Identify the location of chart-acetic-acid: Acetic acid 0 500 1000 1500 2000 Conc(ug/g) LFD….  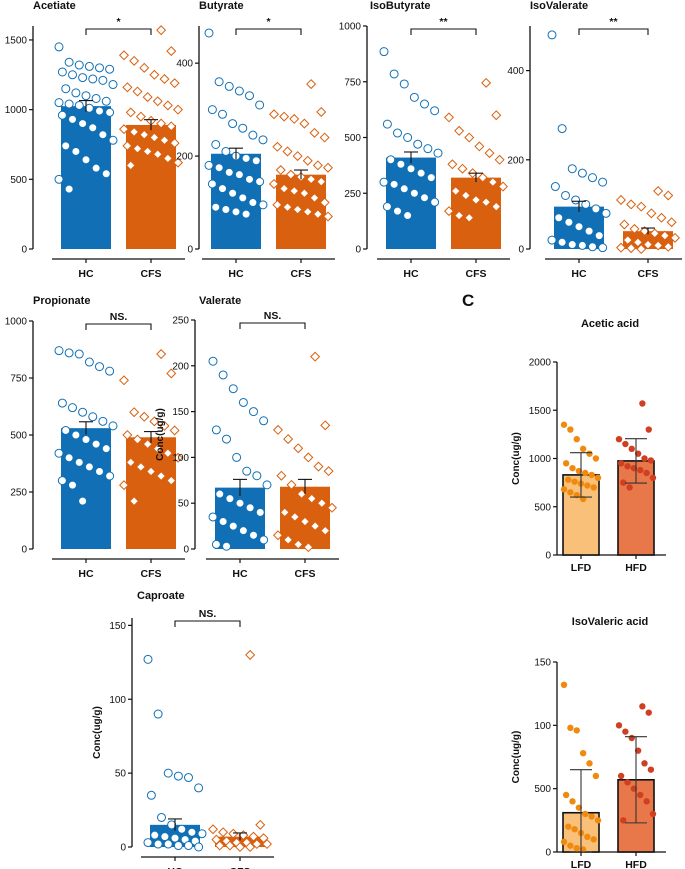
(588, 446).